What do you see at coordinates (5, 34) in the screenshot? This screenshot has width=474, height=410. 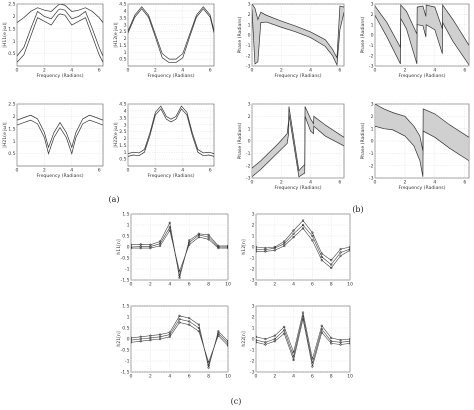 I see `y-axis-label: |H11(e jω)|` at bounding box center [5, 34].